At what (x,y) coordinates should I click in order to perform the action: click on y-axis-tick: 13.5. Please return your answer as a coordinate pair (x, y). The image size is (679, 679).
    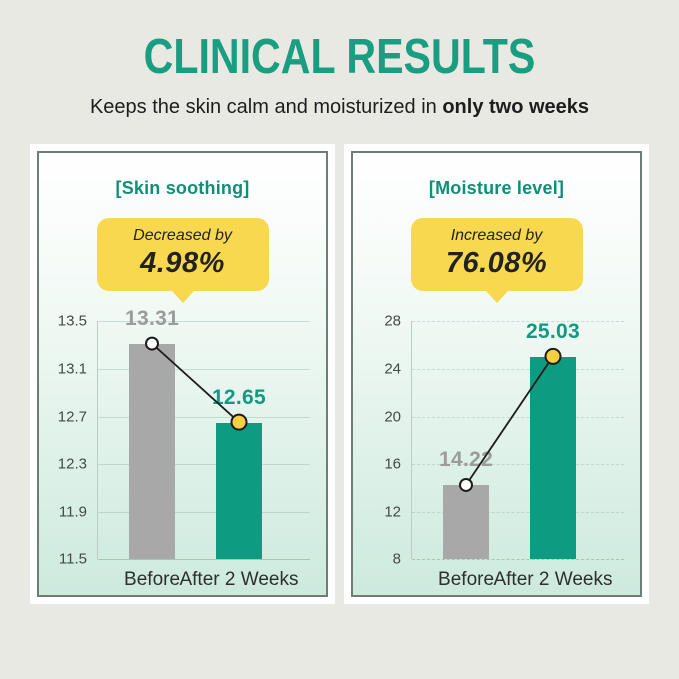
    Looking at the image, I should click on (72, 321).